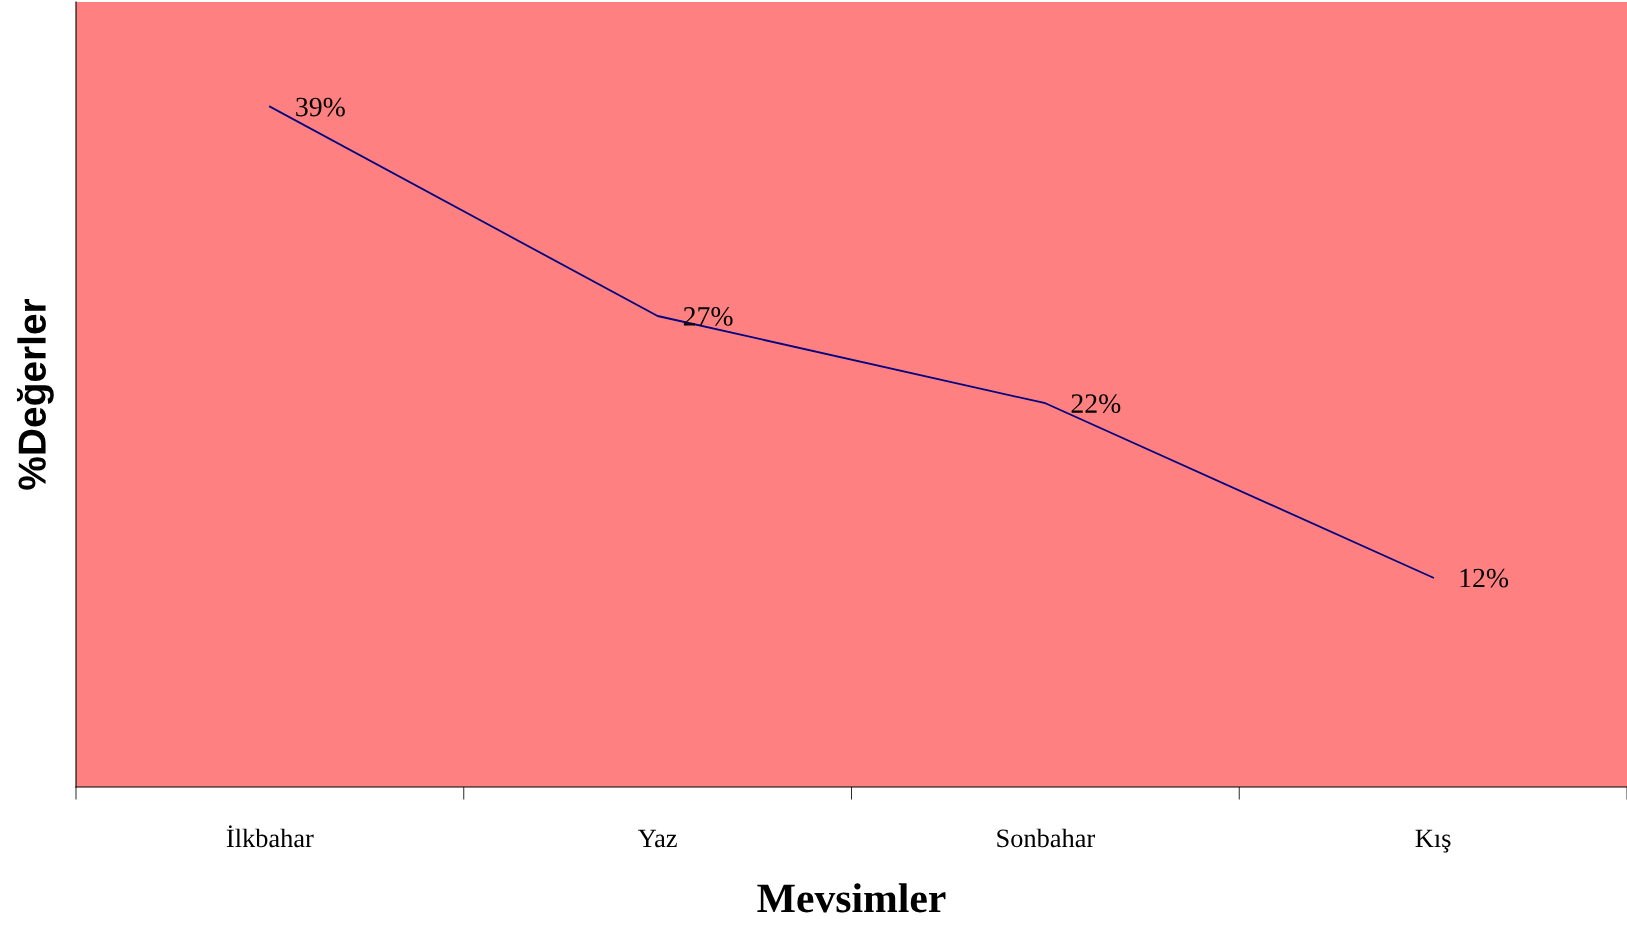 Image resolution: width=1627 pixels, height=926 pixels. Describe the element at coordinates (270, 836) in the screenshot. I see `x-tick-label: İlkbahar` at that location.